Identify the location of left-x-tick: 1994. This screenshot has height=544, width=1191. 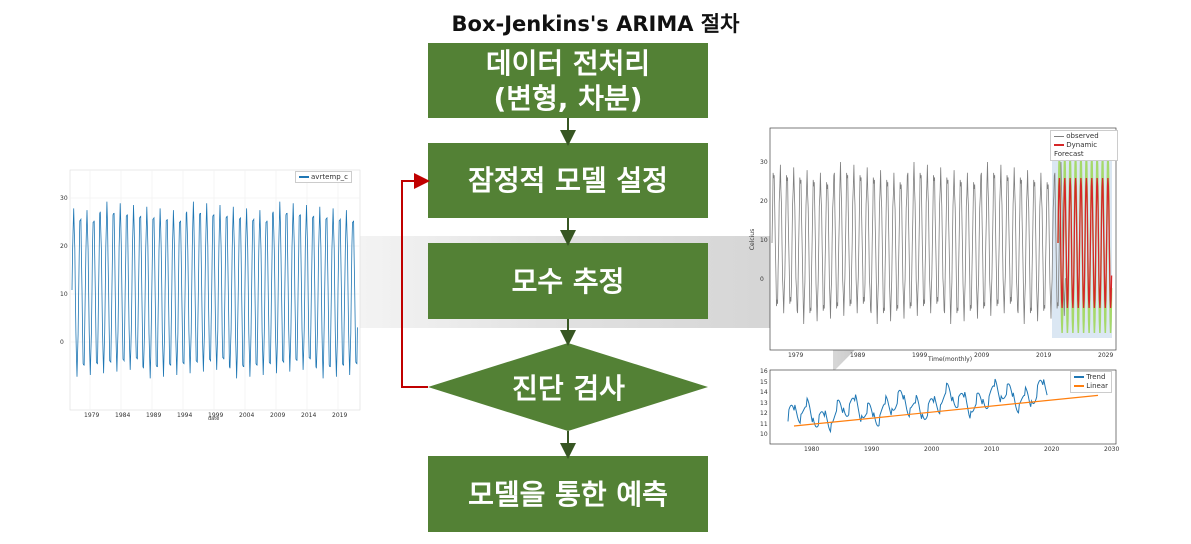
(185, 415).